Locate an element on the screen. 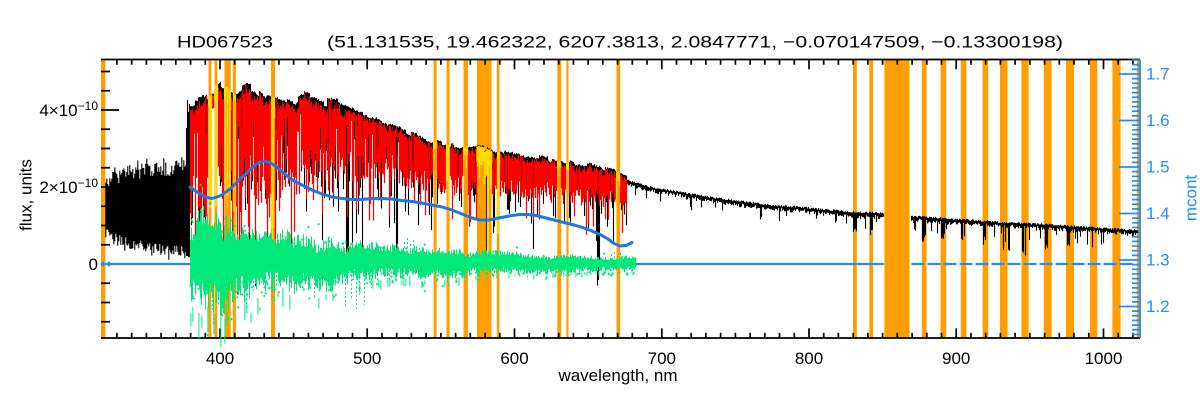 The height and width of the screenshot is (400, 1200). svg-text: flux, units is located at coordinates (26, 195).